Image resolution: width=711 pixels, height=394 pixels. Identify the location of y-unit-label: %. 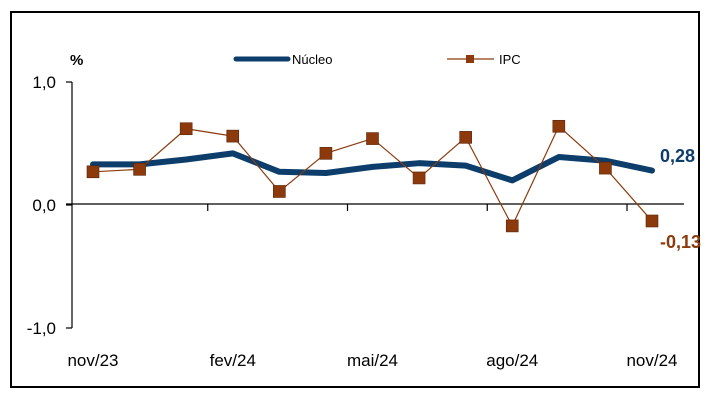
(76, 60).